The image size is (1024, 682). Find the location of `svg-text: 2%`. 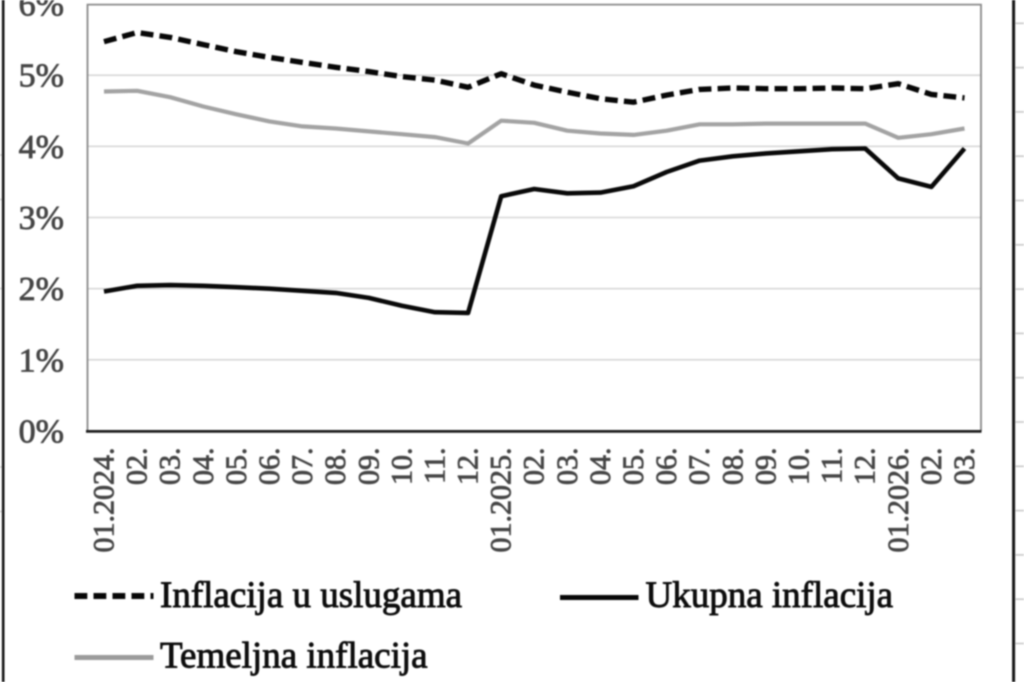

svg-text: 2% is located at coordinates (41, 289).